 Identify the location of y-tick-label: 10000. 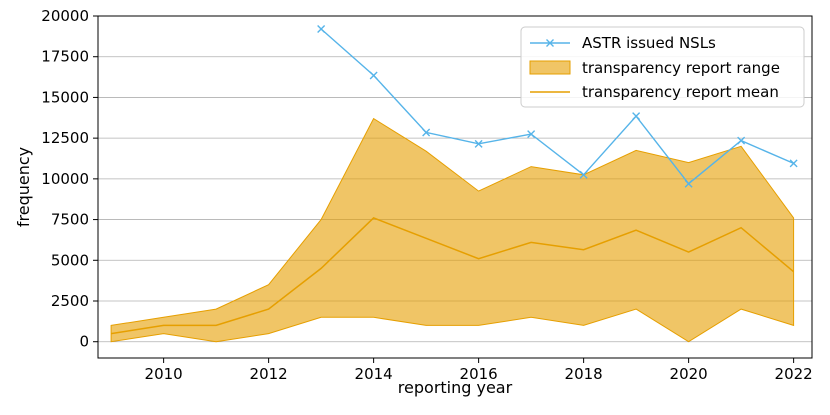
(65, 179).